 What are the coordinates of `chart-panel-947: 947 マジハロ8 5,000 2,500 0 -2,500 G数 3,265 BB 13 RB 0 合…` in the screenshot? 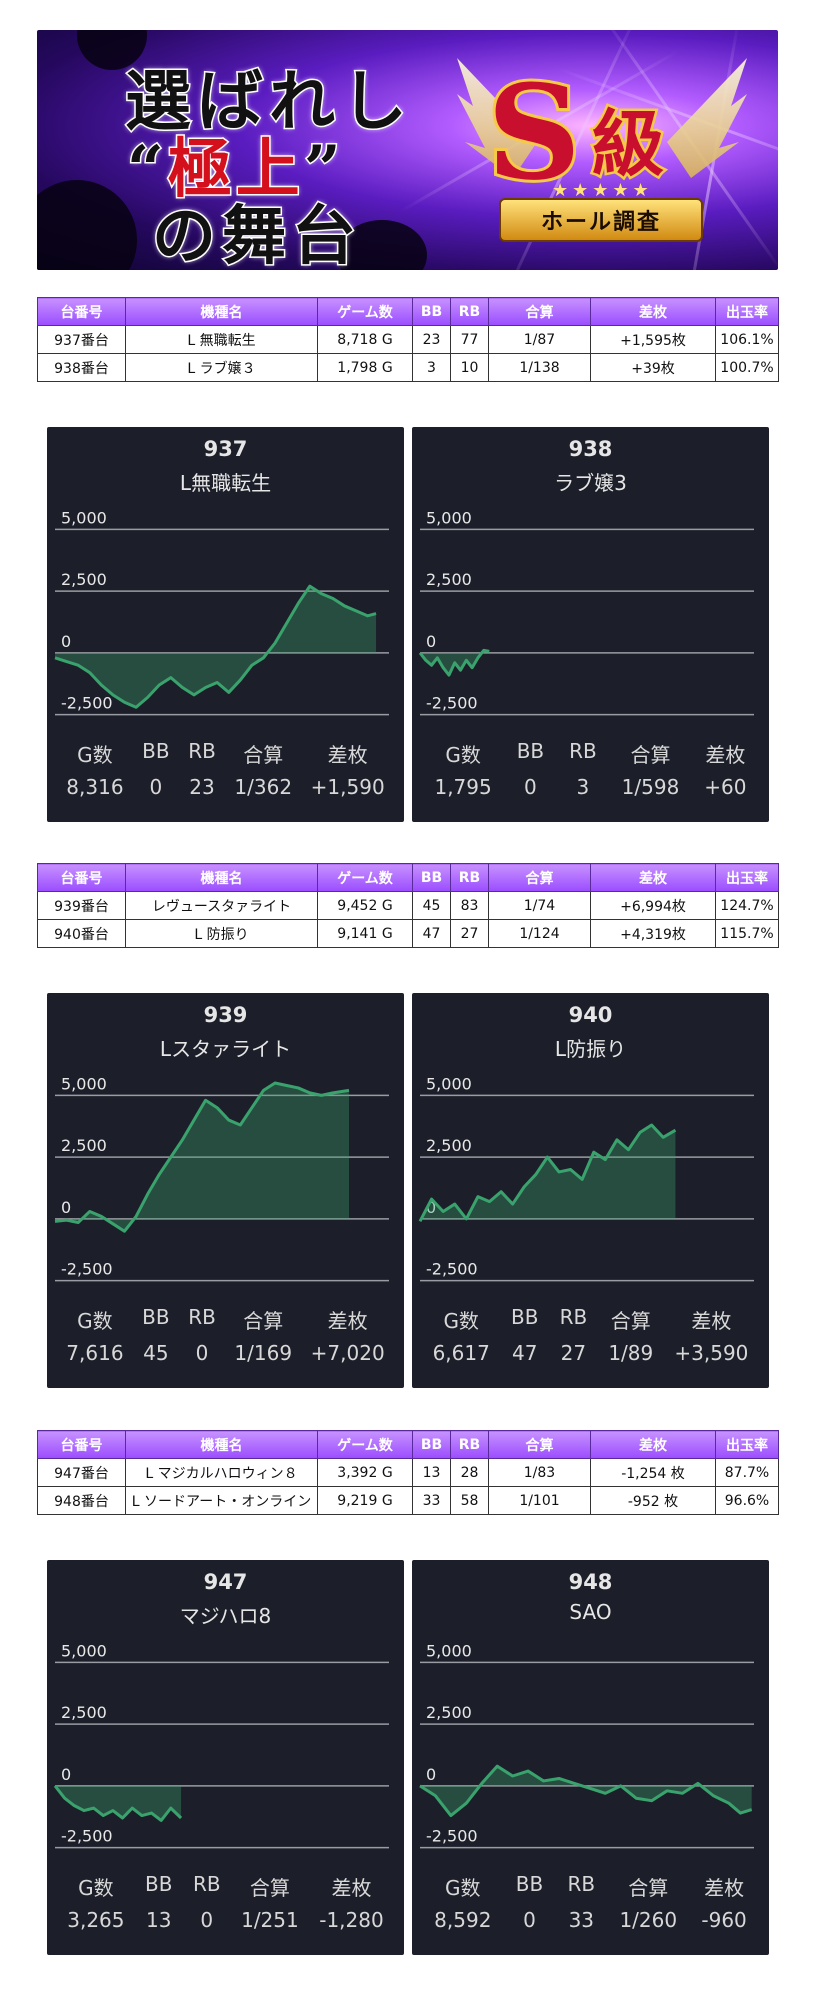 It's located at (225, 1757).